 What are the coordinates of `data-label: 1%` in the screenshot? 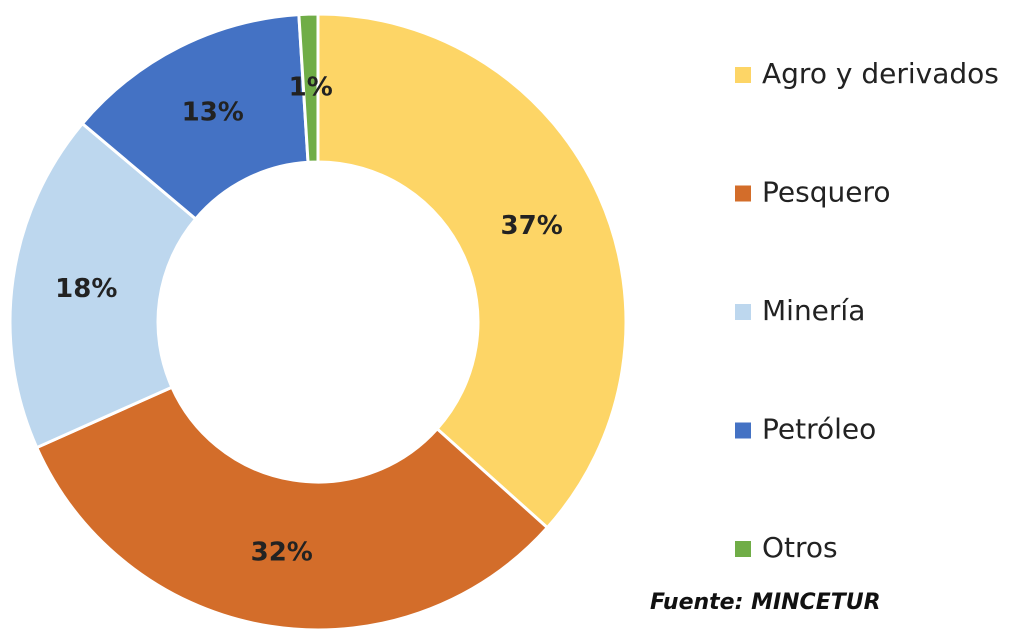 It's located at (311, 88).